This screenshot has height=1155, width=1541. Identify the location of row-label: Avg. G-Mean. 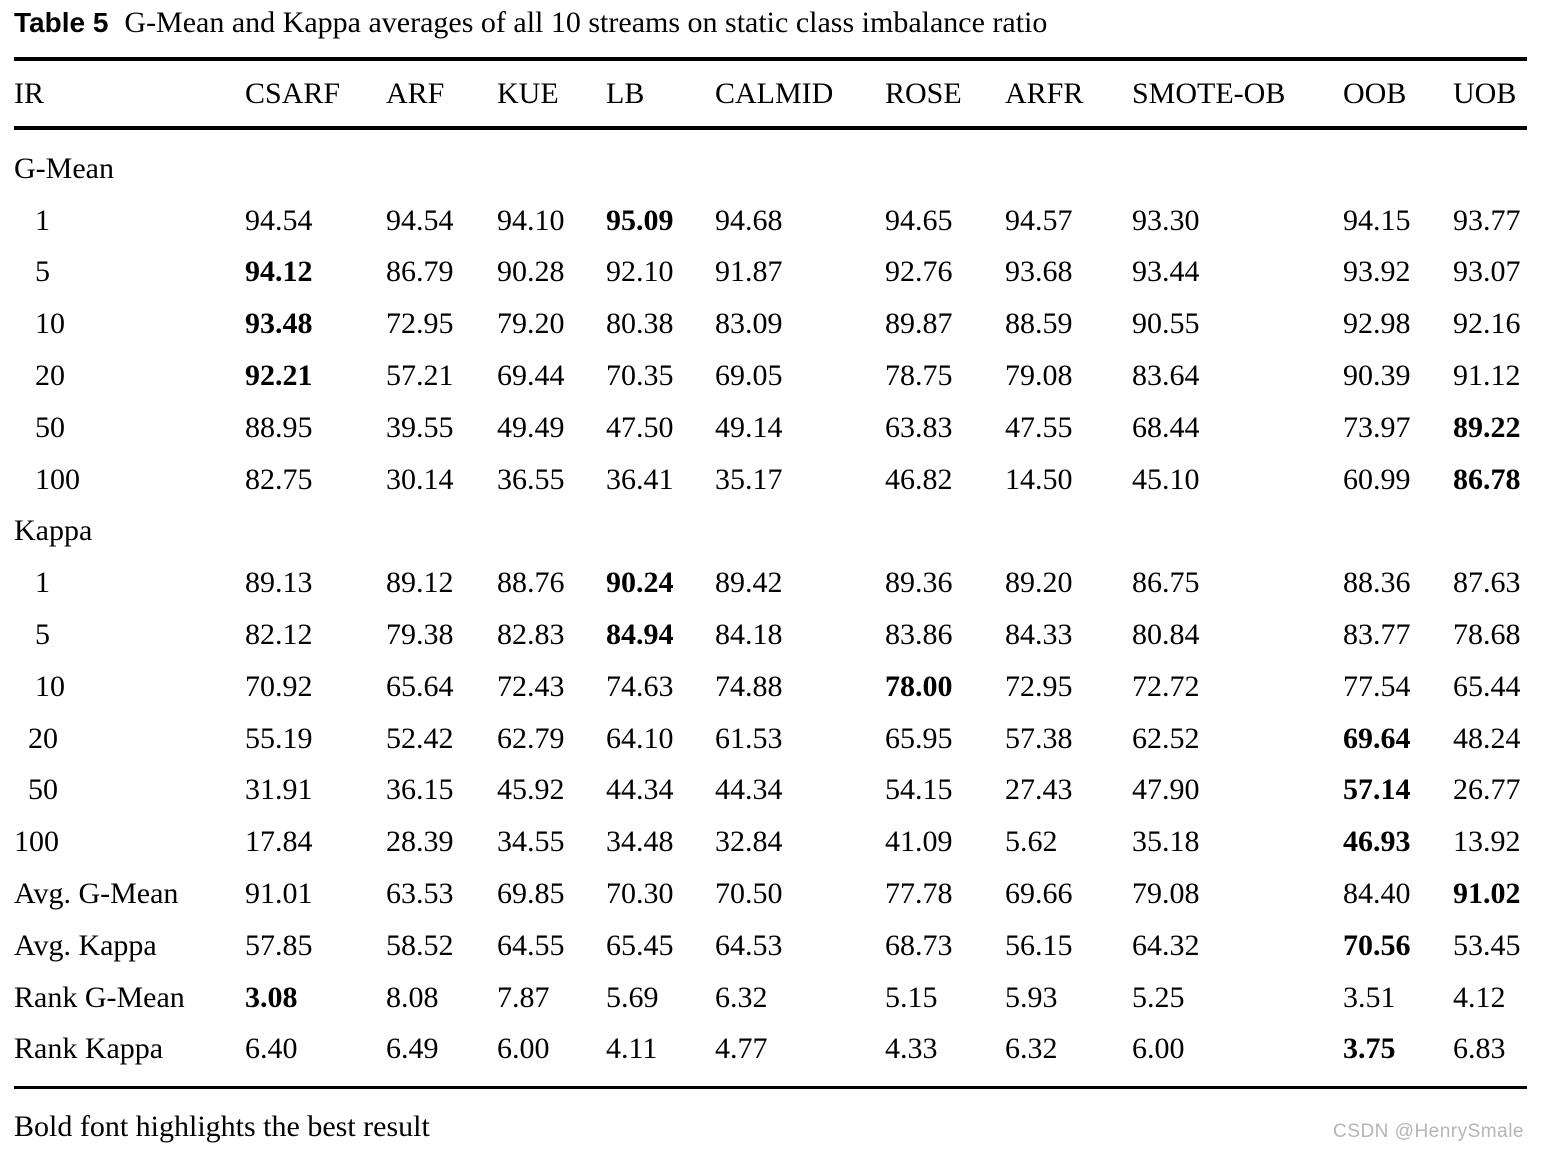
(96, 894).